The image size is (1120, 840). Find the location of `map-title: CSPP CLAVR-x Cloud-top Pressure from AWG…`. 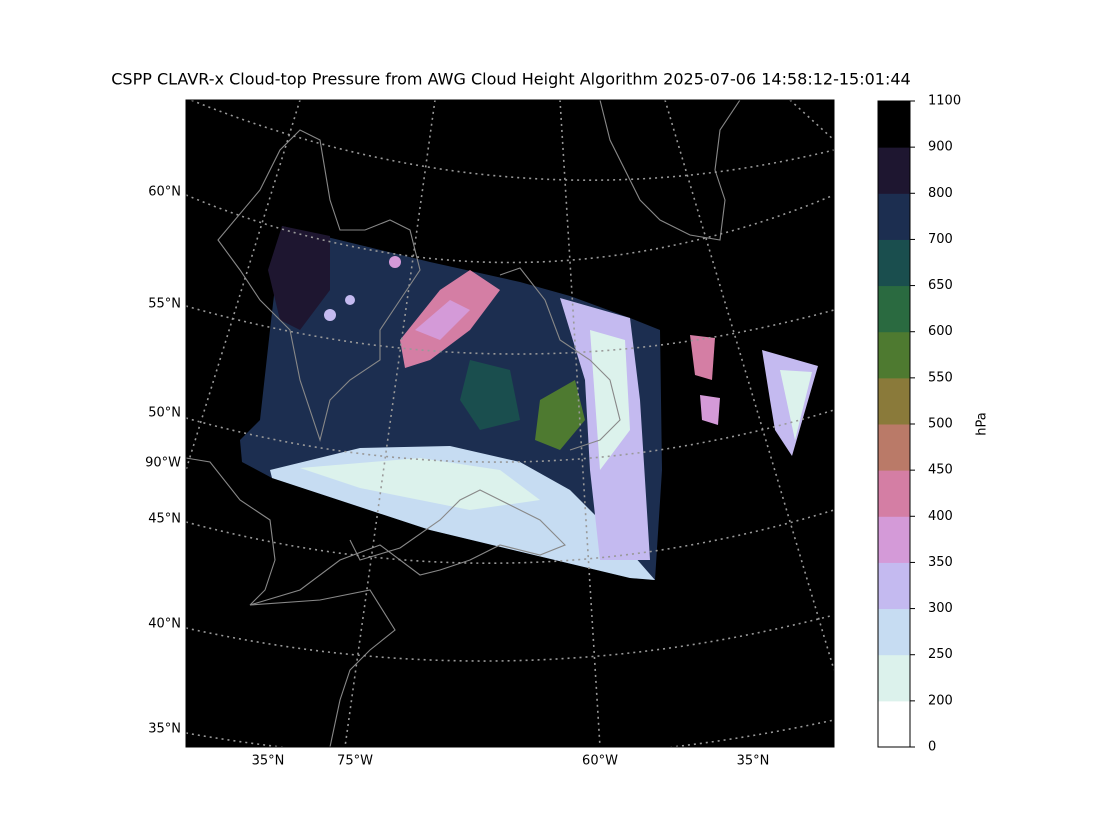

map-title: CSPP CLAVR-x Cloud-top Pressure from AWG… is located at coordinates (510, 79).